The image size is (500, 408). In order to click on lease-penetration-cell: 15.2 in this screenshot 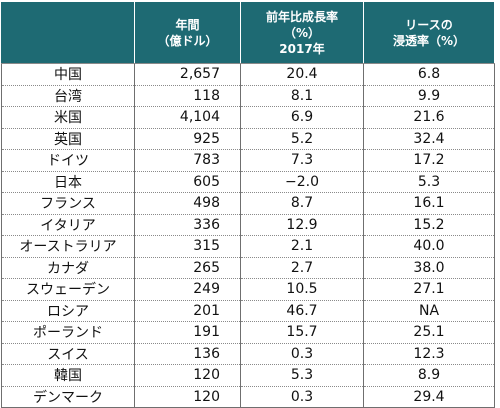, I will do `click(429, 225)`.